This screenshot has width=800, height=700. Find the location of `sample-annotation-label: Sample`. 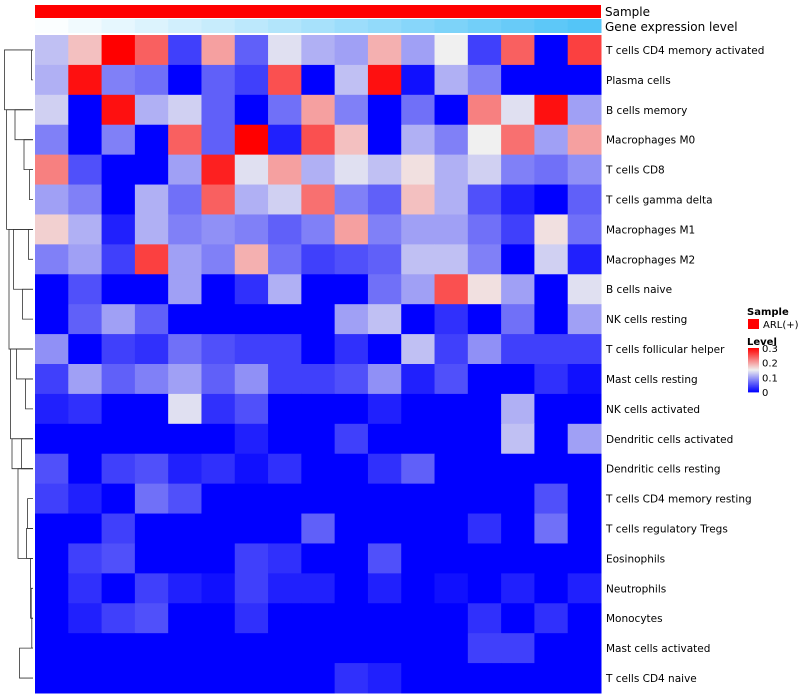

sample-annotation-label: Sample is located at coordinates (627, 12).